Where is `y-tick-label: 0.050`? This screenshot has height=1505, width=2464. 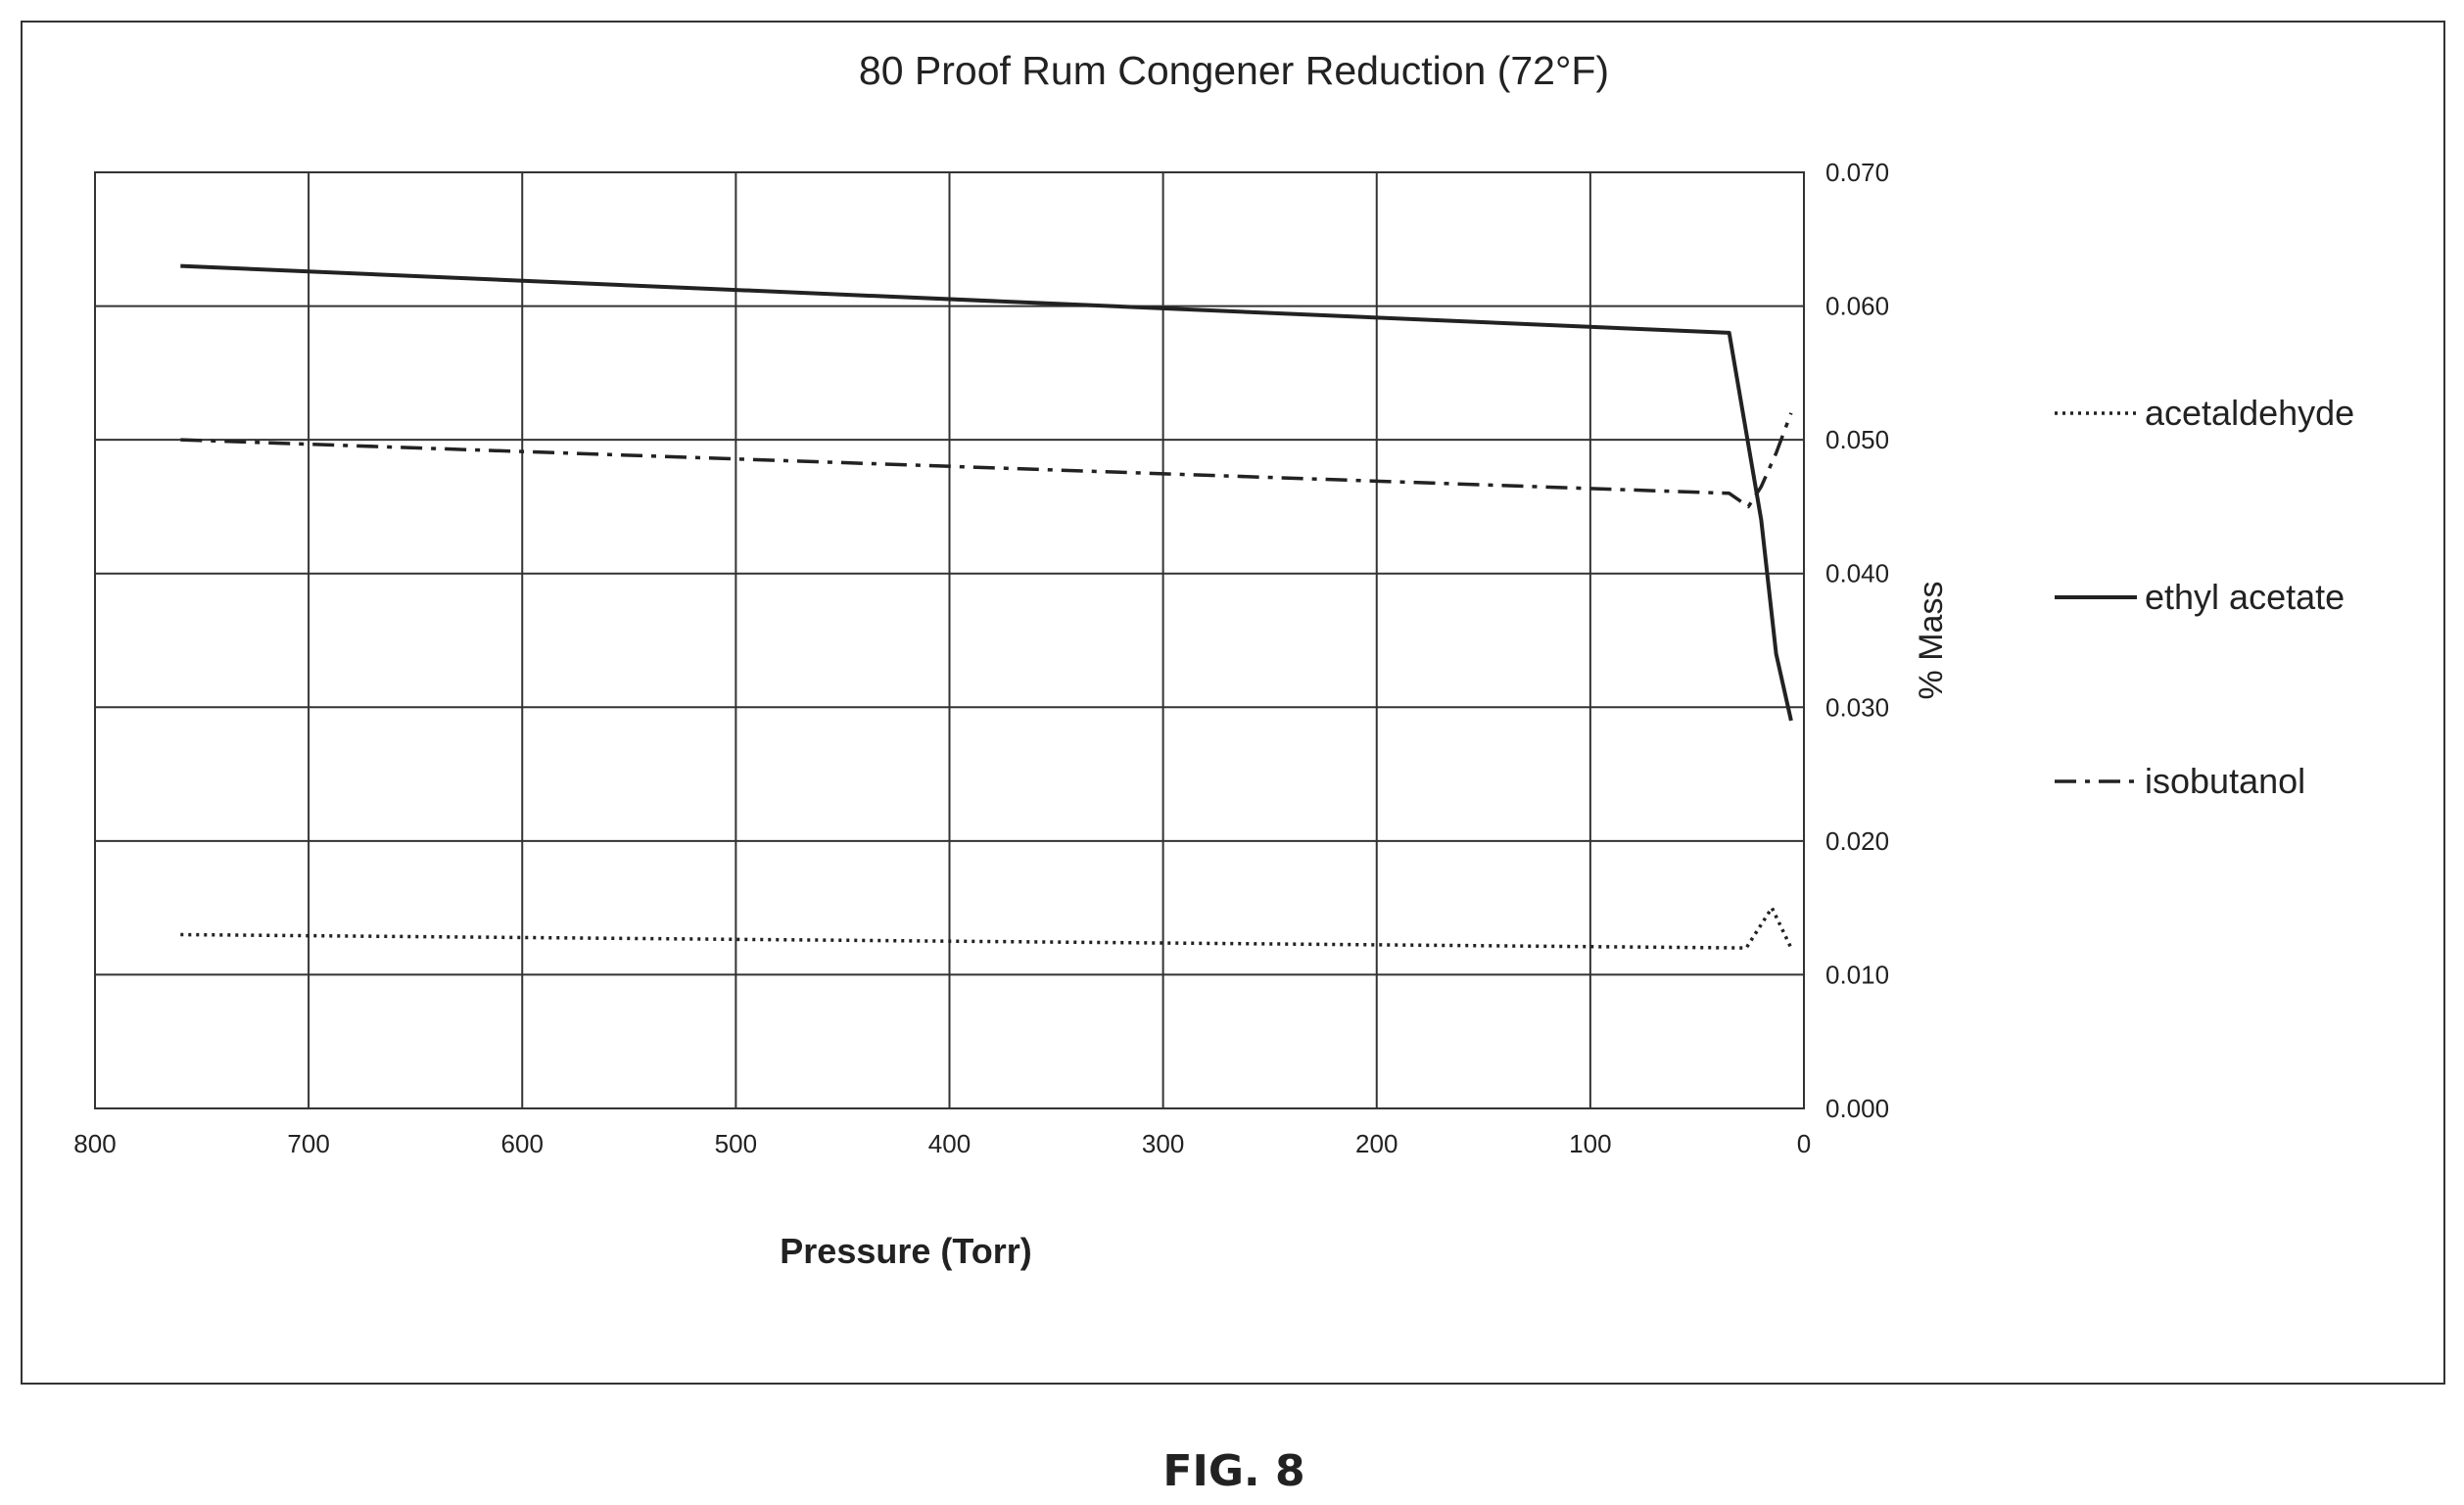 y-tick-label: 0.050 is located at coordinates (1857, 440).